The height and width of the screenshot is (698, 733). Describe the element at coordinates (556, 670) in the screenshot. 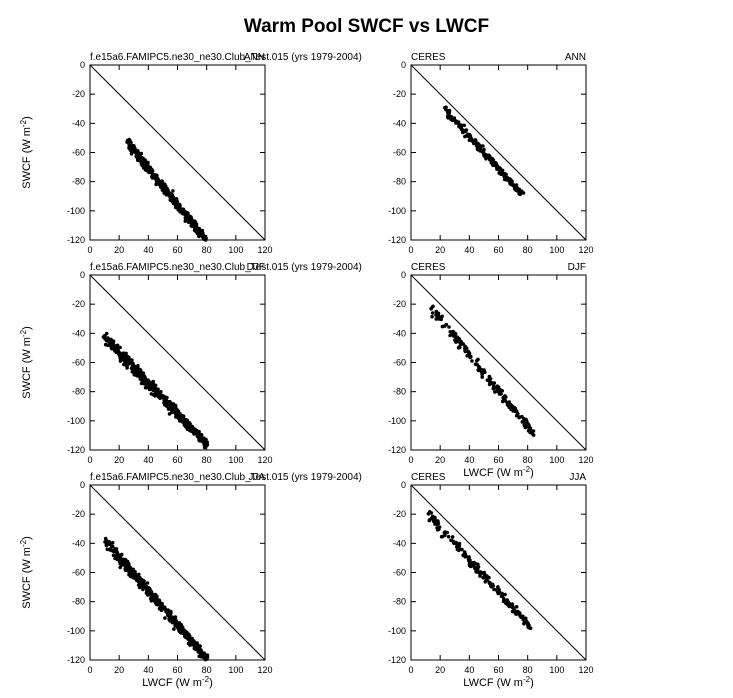

I see `x-tick-label: 100` at that location.